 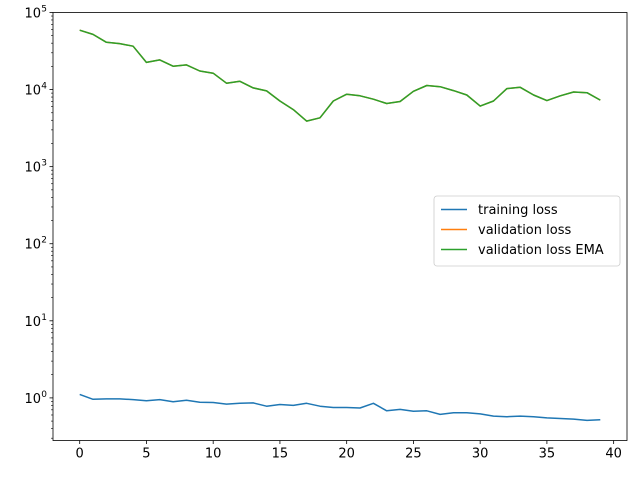 What do you see at coordinates (541, 250) in the screenshot?
I see `legend-label: validation loss EMA` at bounding box center [541, 250].